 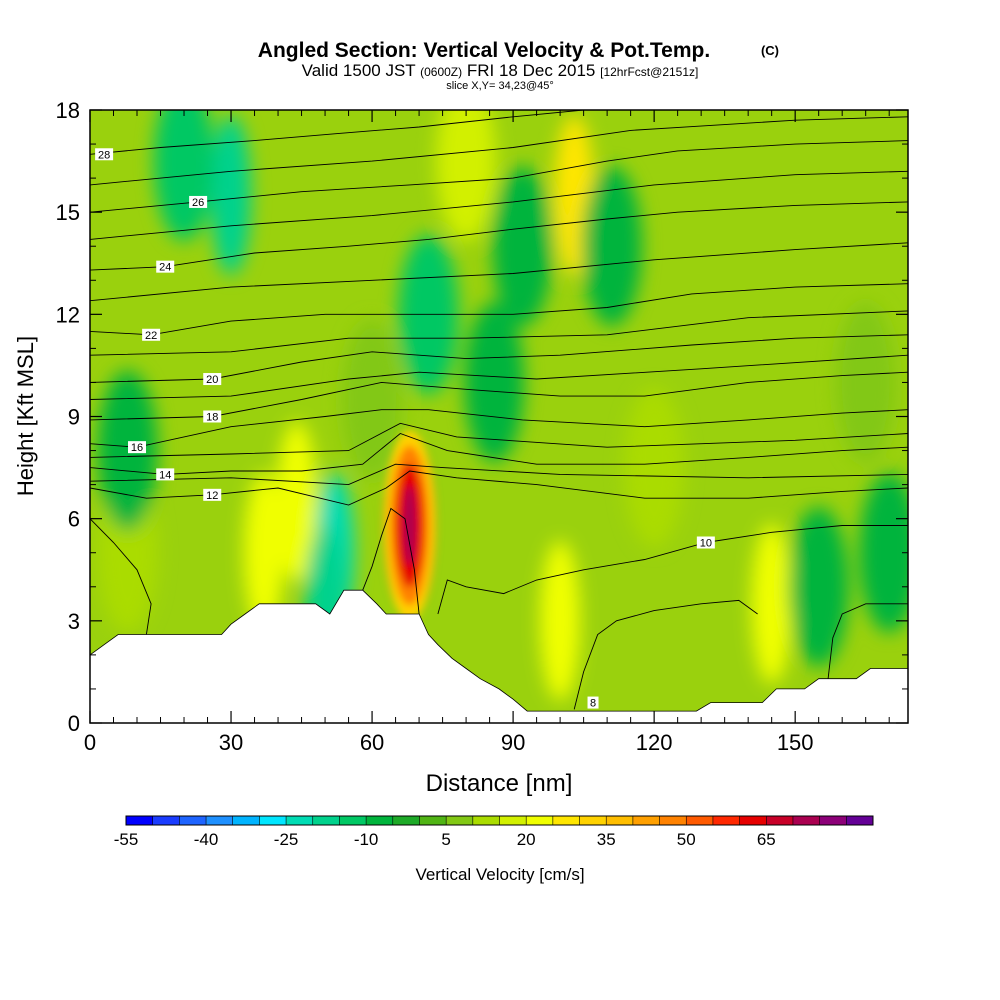 I want to click on forecast-info: [12hrFcst@2151z], so click(x=649, y=72).